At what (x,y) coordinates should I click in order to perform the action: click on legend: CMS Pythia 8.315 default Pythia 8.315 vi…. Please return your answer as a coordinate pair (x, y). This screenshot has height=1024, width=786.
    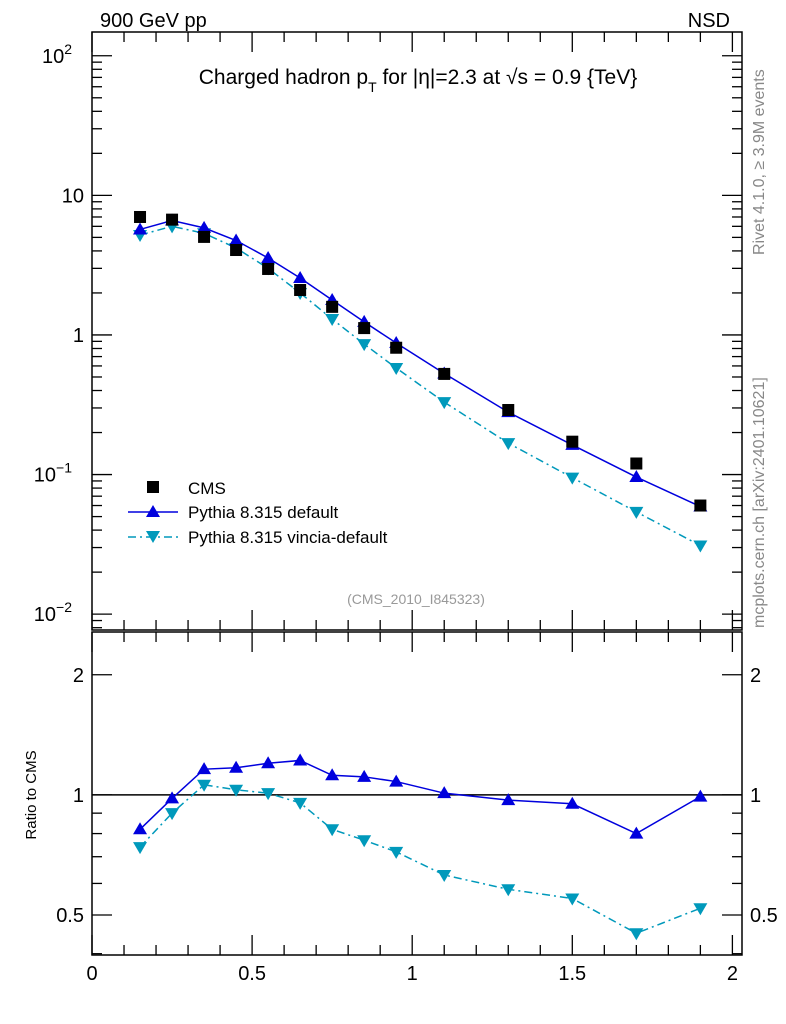
    Looking at the image, I should click on (258, 513).